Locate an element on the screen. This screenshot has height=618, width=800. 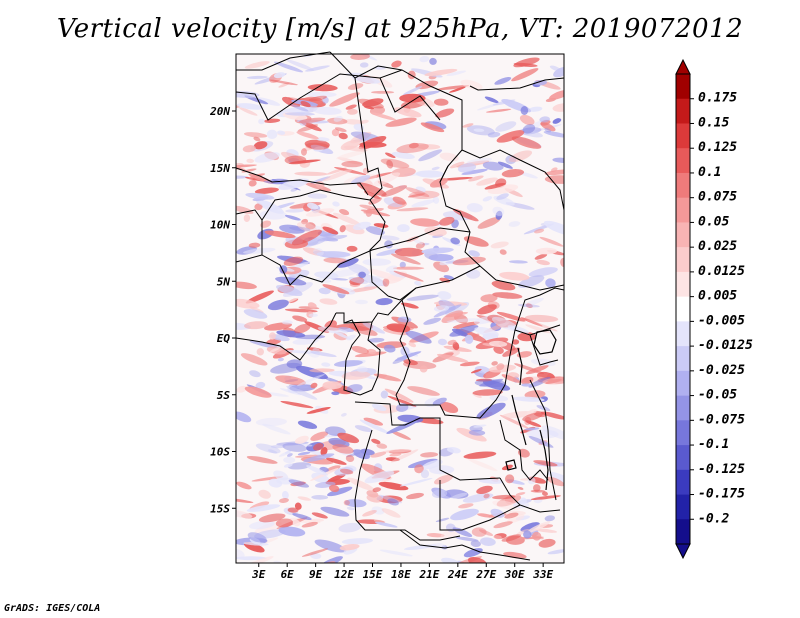
colorbar-label: -0.1 is located at coordinates (713, 444).